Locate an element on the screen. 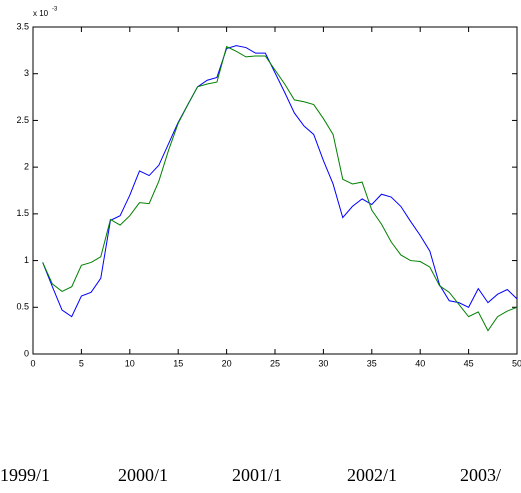  footer-label: 2003/ is located at coordinates (480, 475).